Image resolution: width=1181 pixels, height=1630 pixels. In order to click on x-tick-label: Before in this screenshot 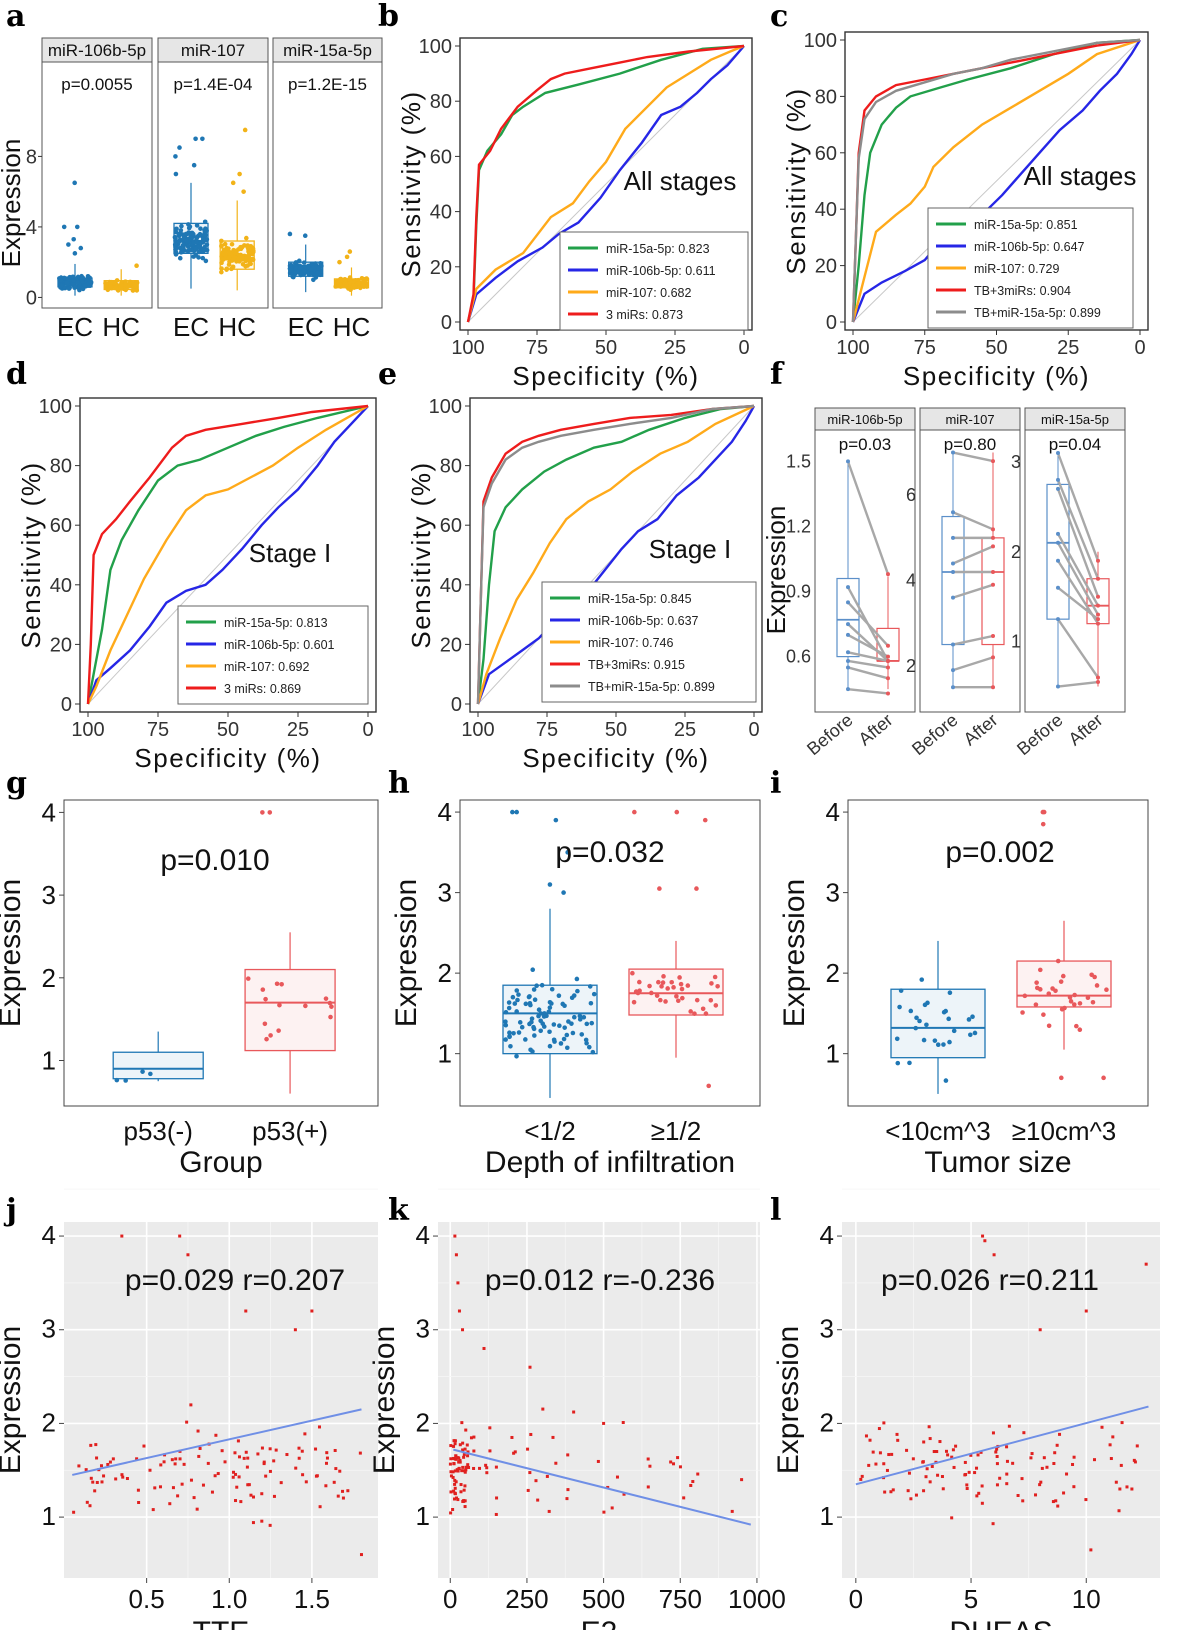, I will do `click(934, 734)`.